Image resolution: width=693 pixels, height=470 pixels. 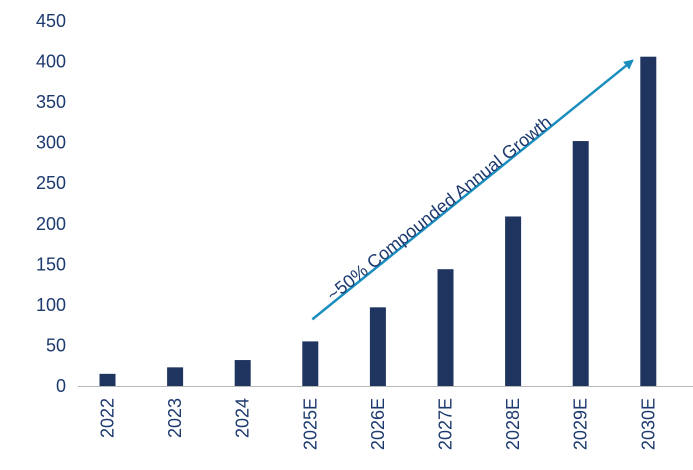 I want to click on y-tick-label: 50, so click(x=56, y=345).